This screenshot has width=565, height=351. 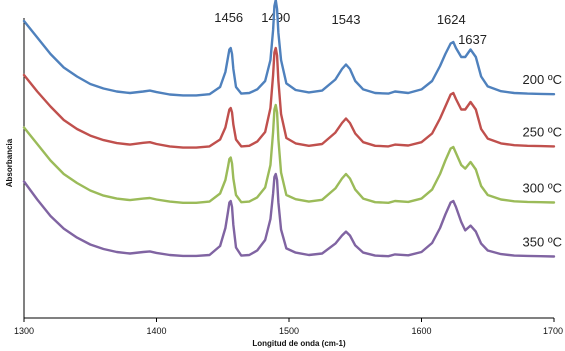 I want to click on series-label-3: 350 ºC, so click(x=542, y=242).